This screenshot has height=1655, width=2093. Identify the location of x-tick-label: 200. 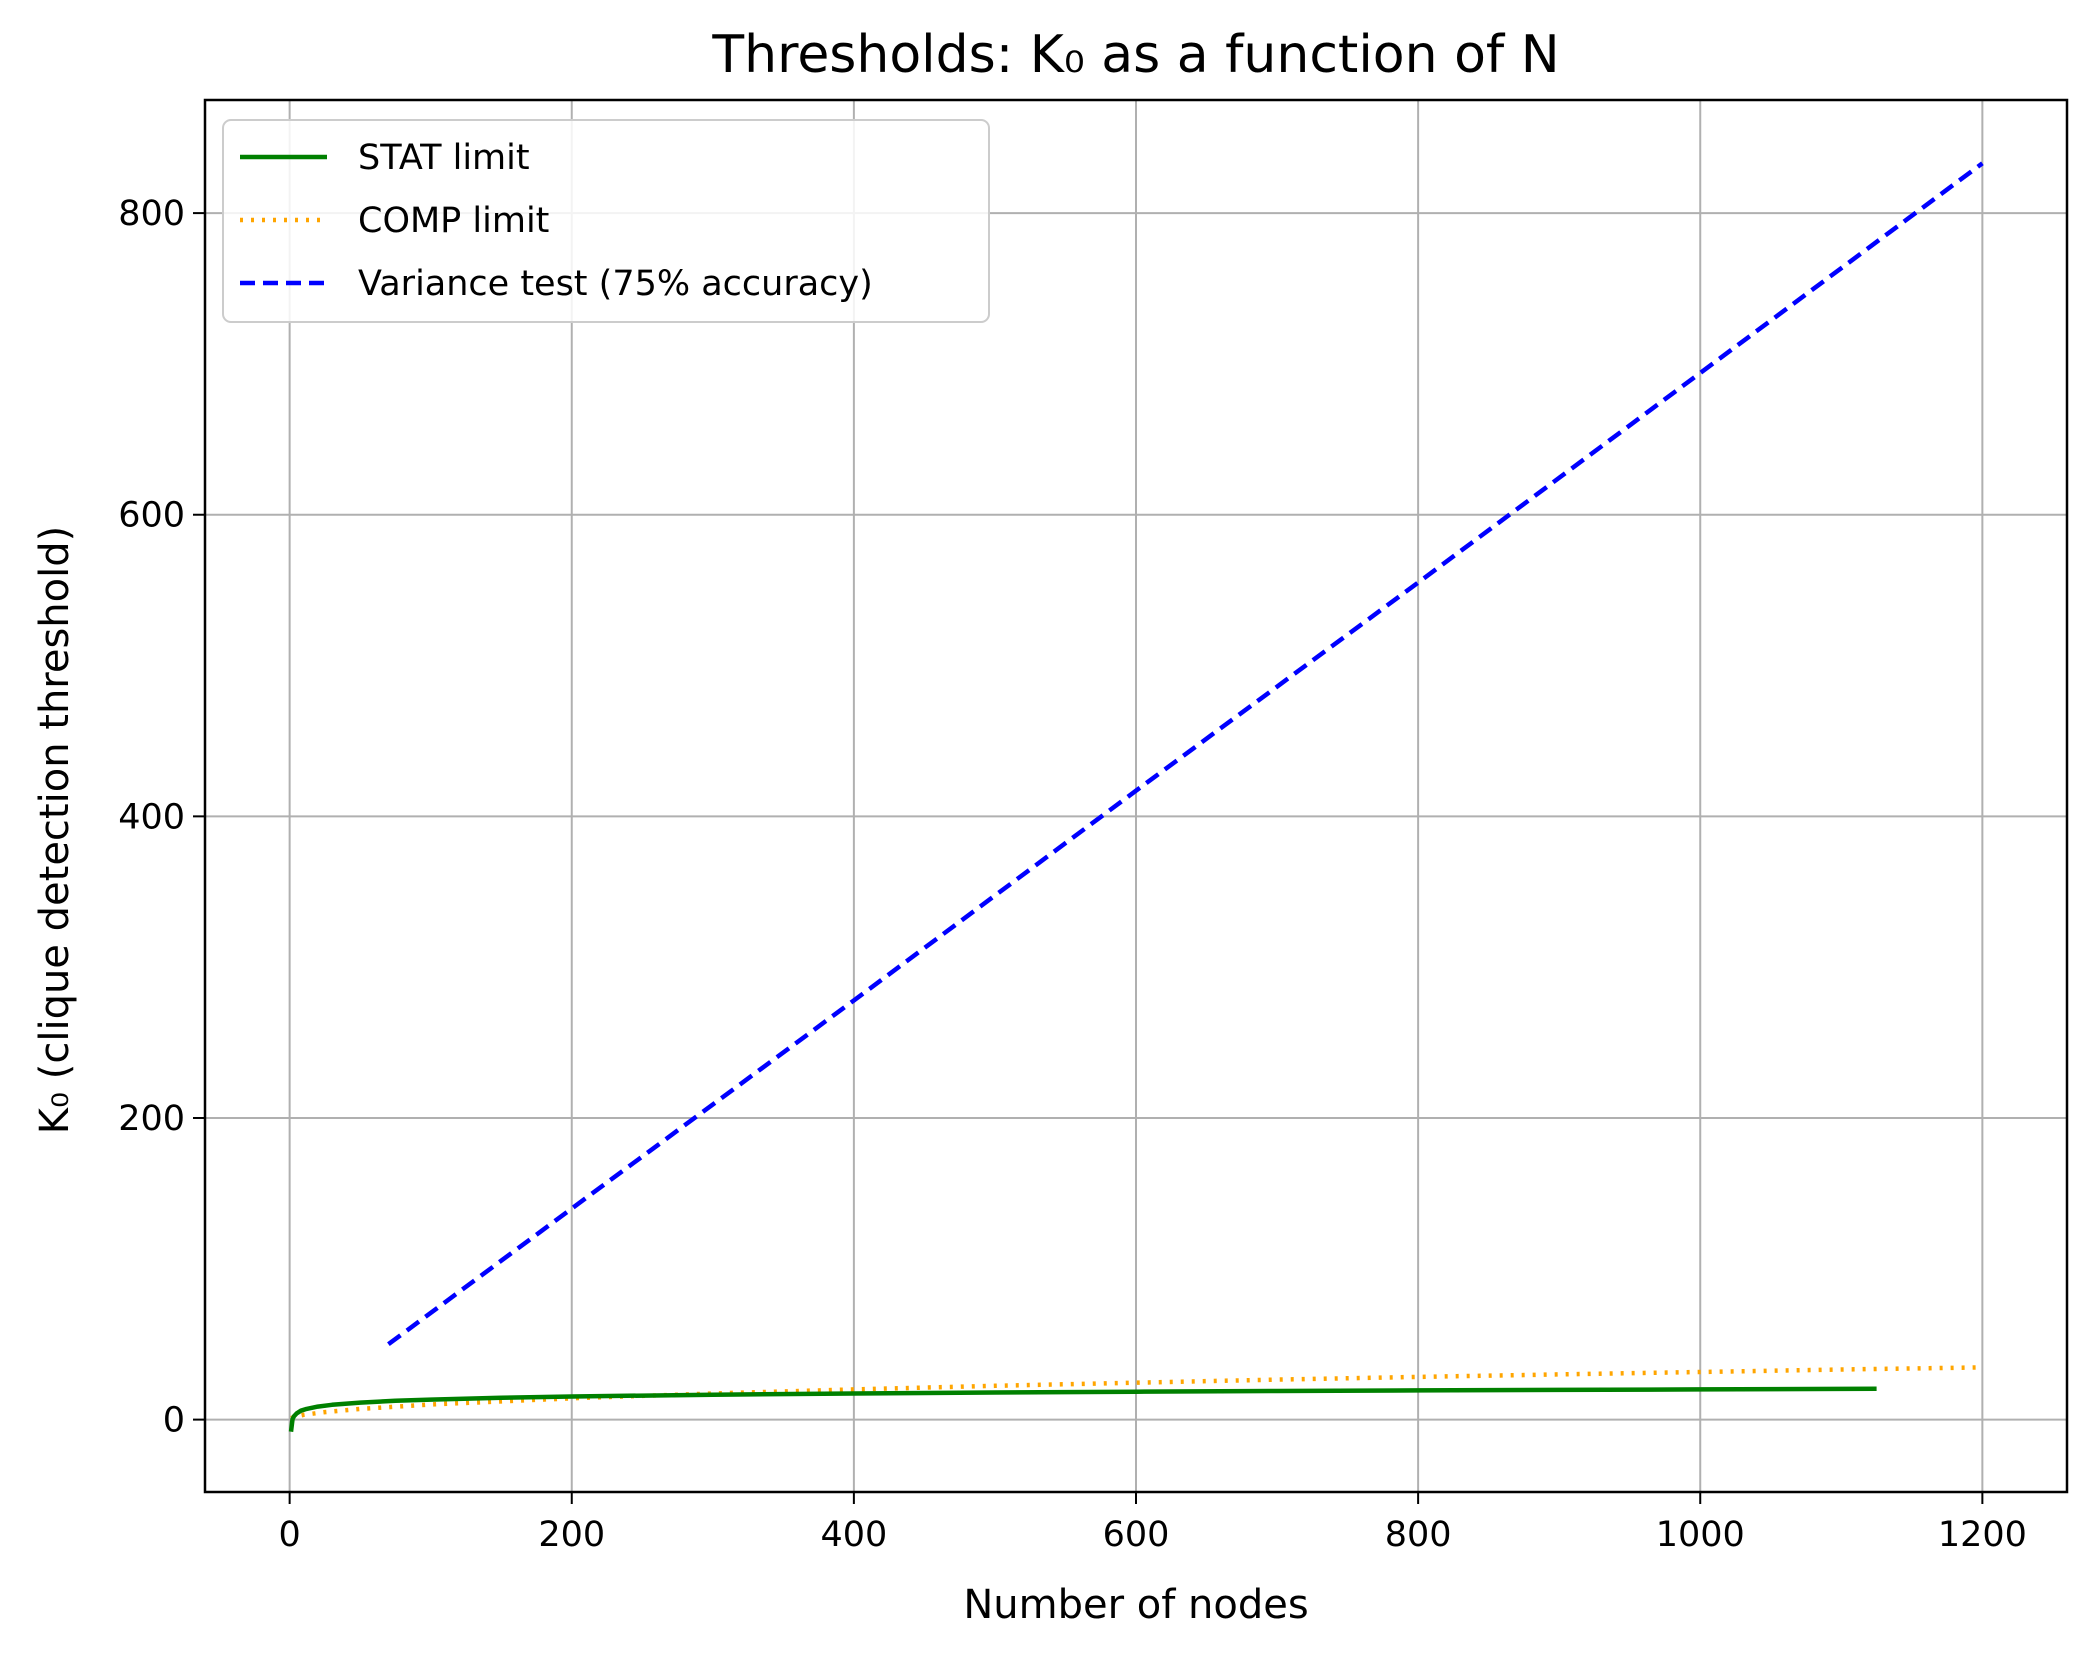
(571, 1535).